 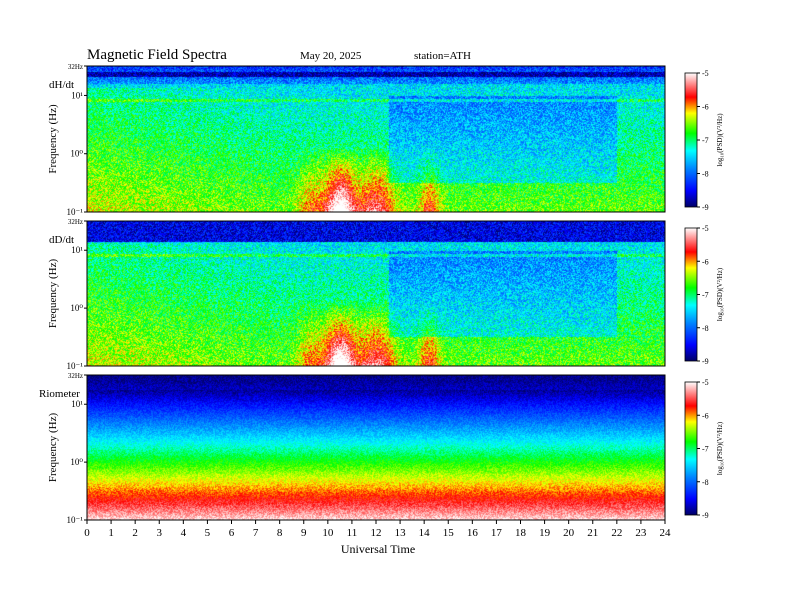 I want to click on x-tick-label: 19, so click(x=545, y=533).